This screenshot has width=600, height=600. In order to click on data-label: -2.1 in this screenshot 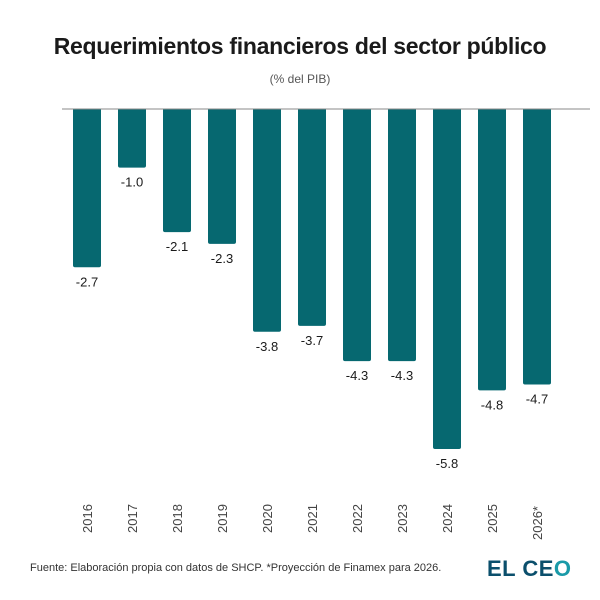, I will do `click(177, 246)`.